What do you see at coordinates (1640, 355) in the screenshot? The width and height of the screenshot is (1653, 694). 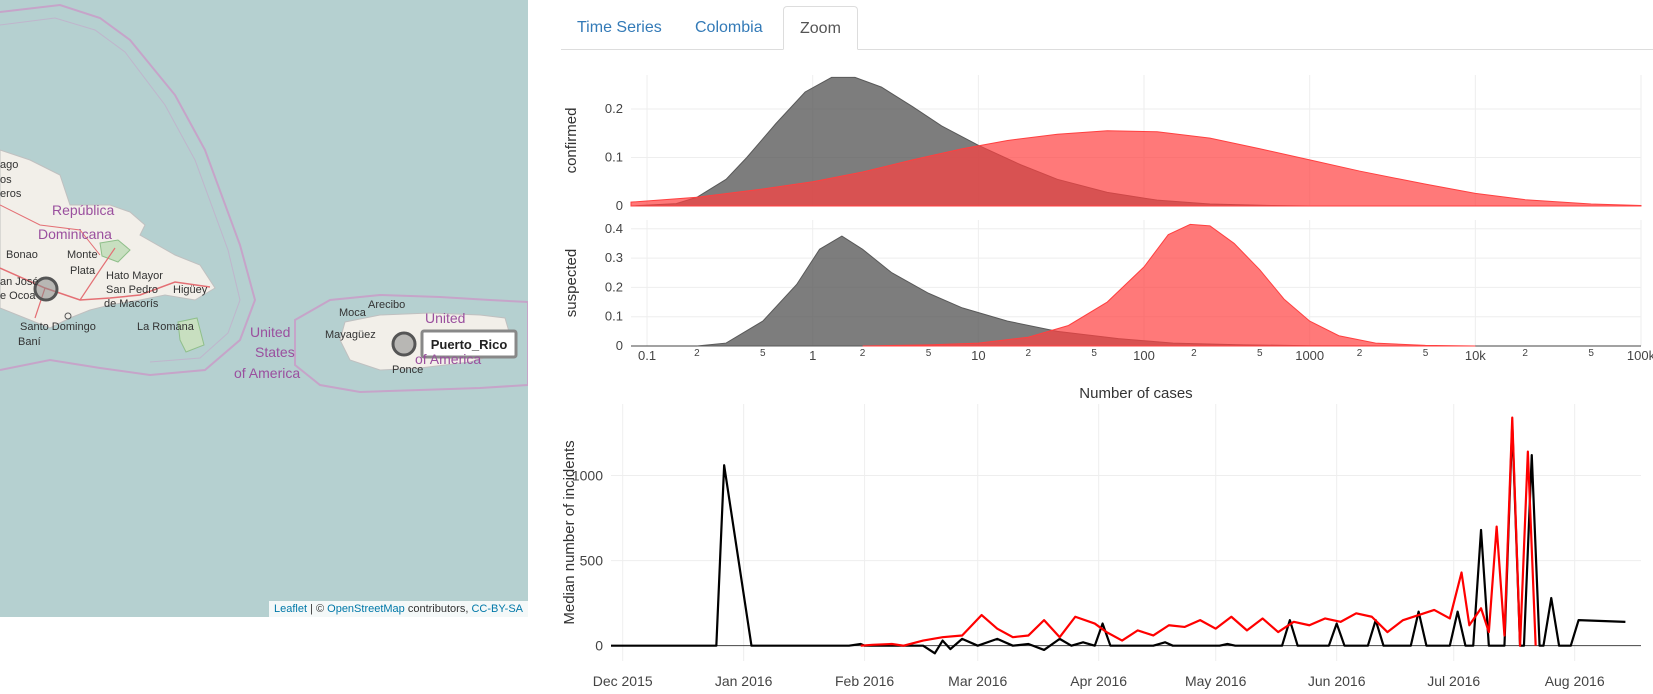 I see `x-tick-label: 100k` at bounding box center [1640, 355].